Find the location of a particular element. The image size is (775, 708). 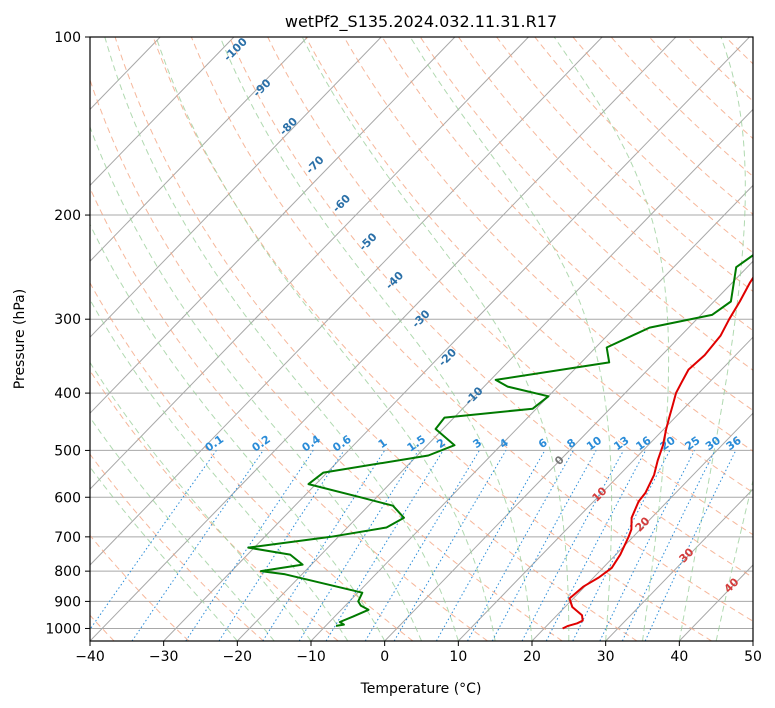

x-tick-label: 0 is located at coordinates (384, 657).